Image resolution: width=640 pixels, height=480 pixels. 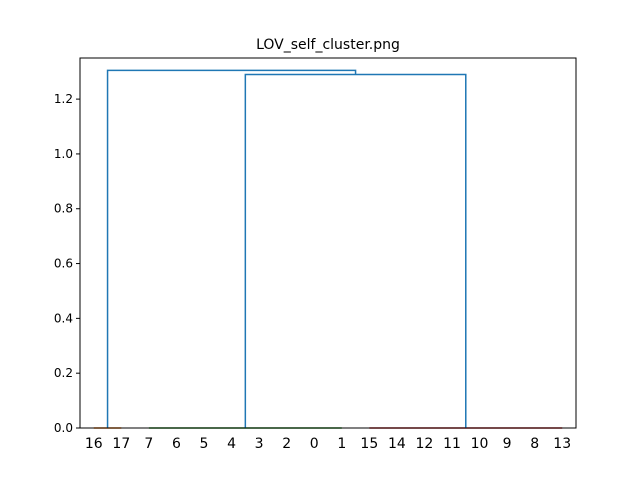 What do you see at coordinates (63, 99) in the screenshot?
I see `y-tick-label-6: 1.2` at bounding box center [63, 99].